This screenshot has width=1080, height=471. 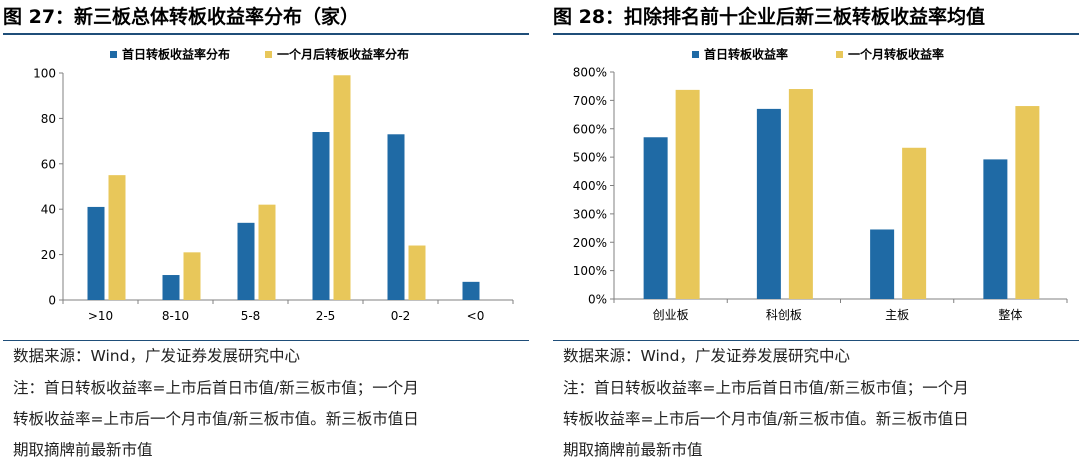 I want to click on legend-label: 首日转板收益率, so click(x=746, y=54).